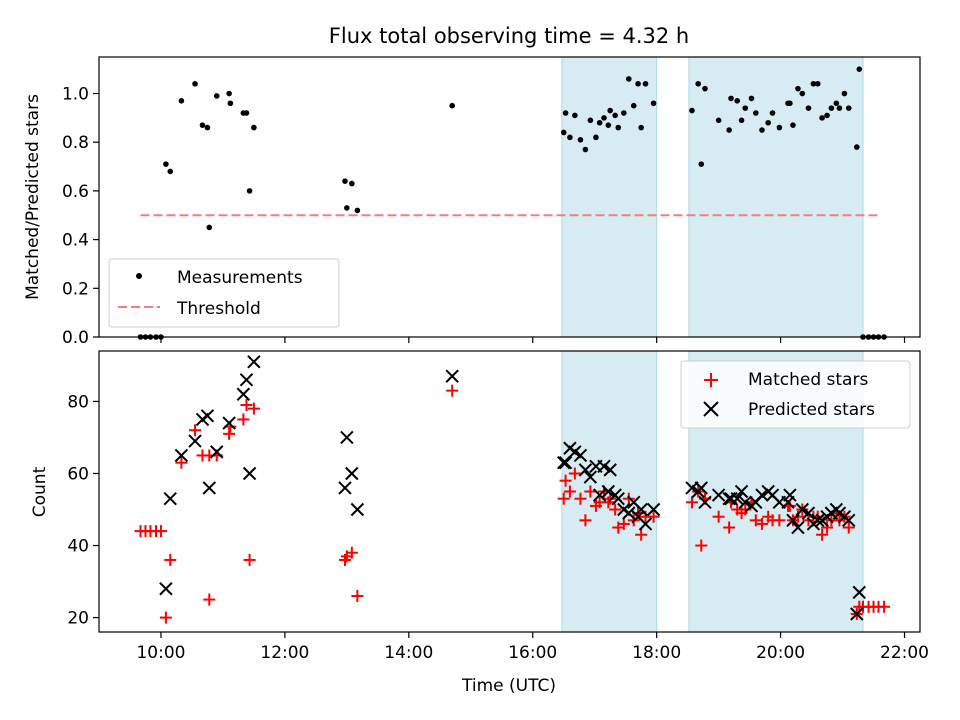 The height and width of the screenshot is (720, 960). I want to click on top-ytick-label-0: 0.0, so click(75, 338).